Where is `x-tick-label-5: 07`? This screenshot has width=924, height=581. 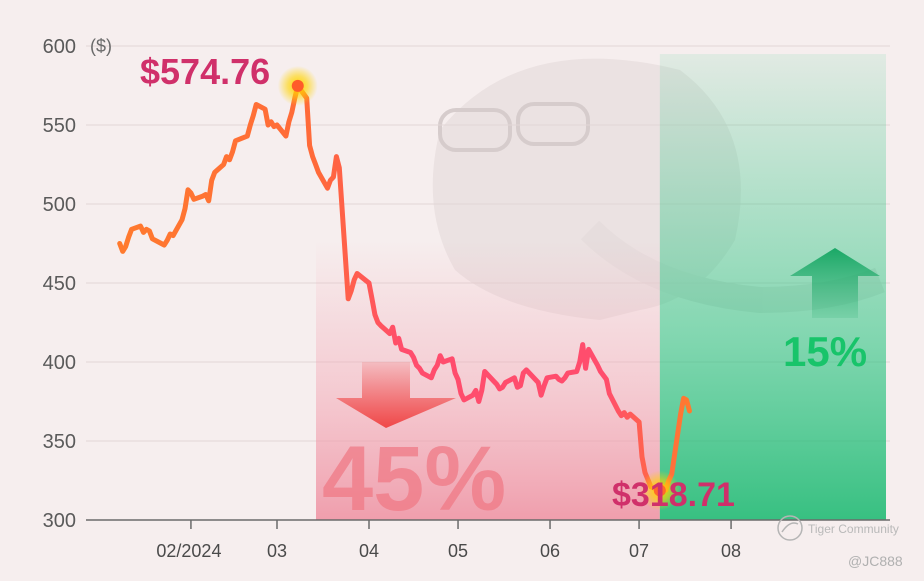 x-tick-label-5: 07 is located at coordinates (639, 551).